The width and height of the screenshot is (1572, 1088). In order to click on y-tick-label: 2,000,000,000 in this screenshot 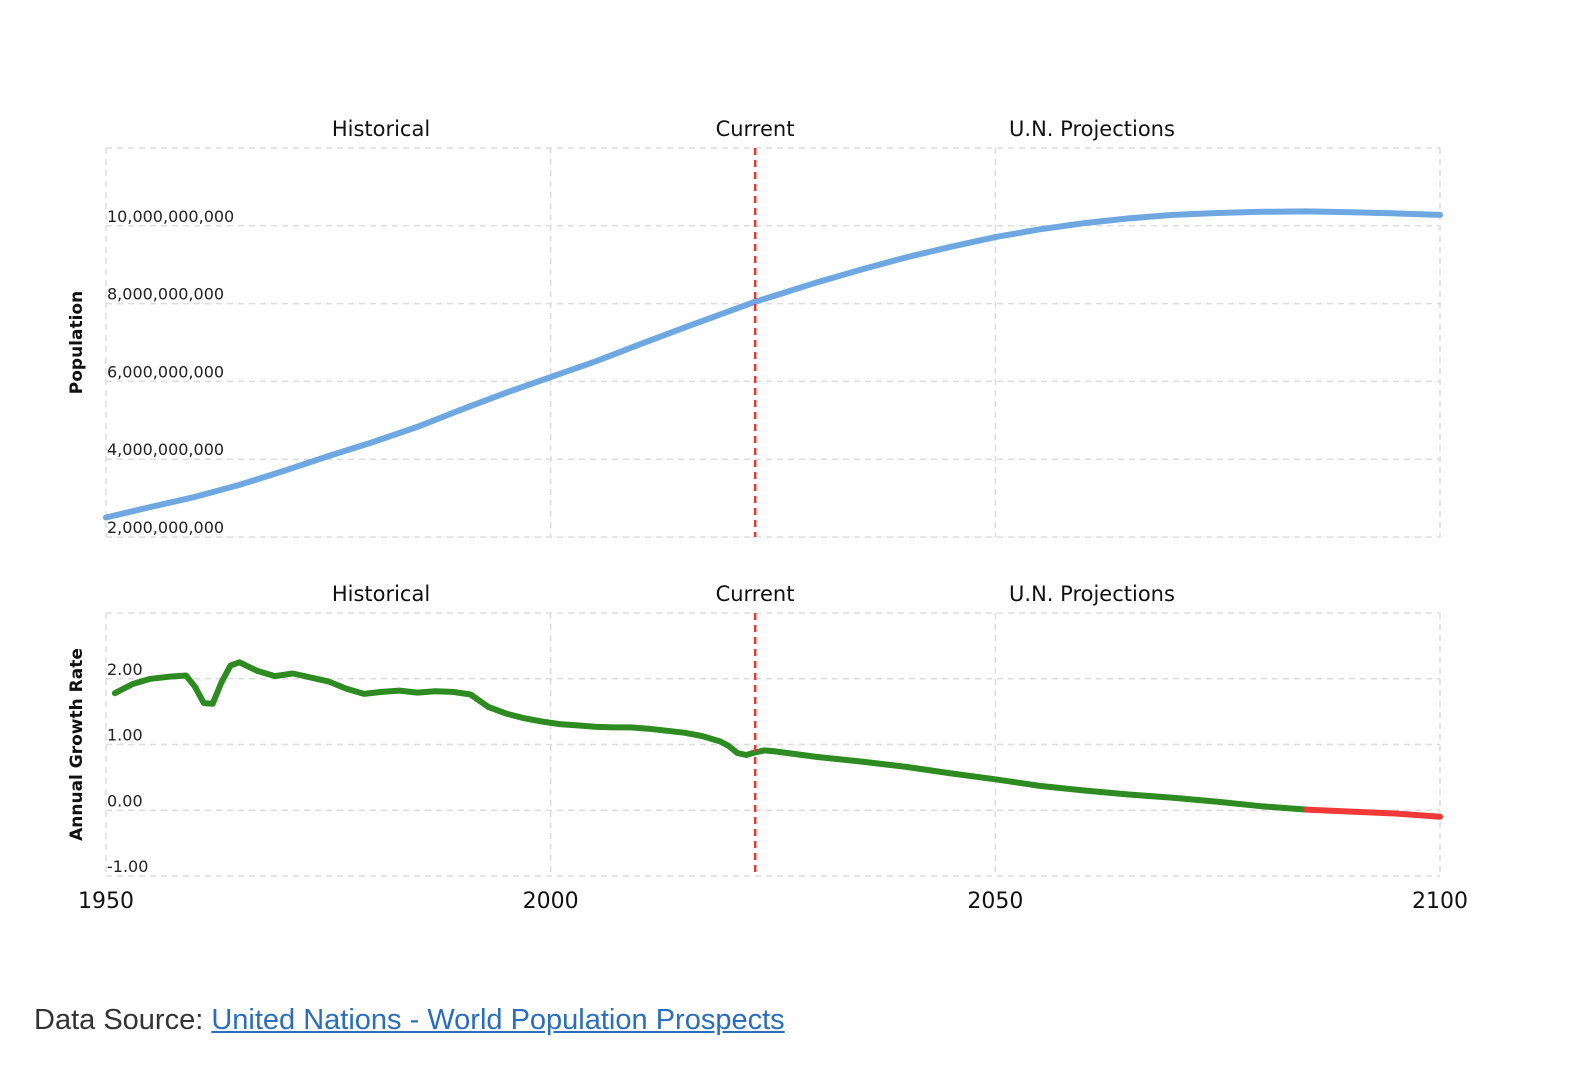, I will do `click(165, 527)`.